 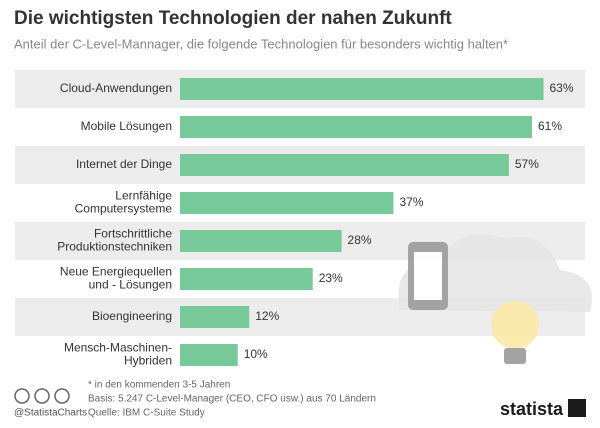 What do you see at coordinates (62, 396) in the screenshot?
I see `nd-icon` at bounding box center [62, 396].